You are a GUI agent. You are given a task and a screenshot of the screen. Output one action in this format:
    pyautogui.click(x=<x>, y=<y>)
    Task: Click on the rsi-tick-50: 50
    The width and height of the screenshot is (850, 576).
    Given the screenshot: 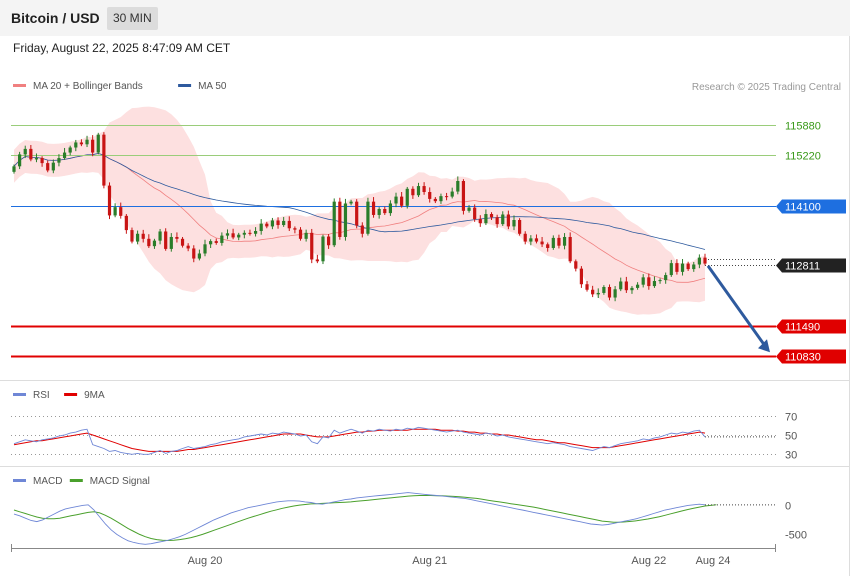 What is the action you would take?
    pyautogui.click(x=791, y=437)
    